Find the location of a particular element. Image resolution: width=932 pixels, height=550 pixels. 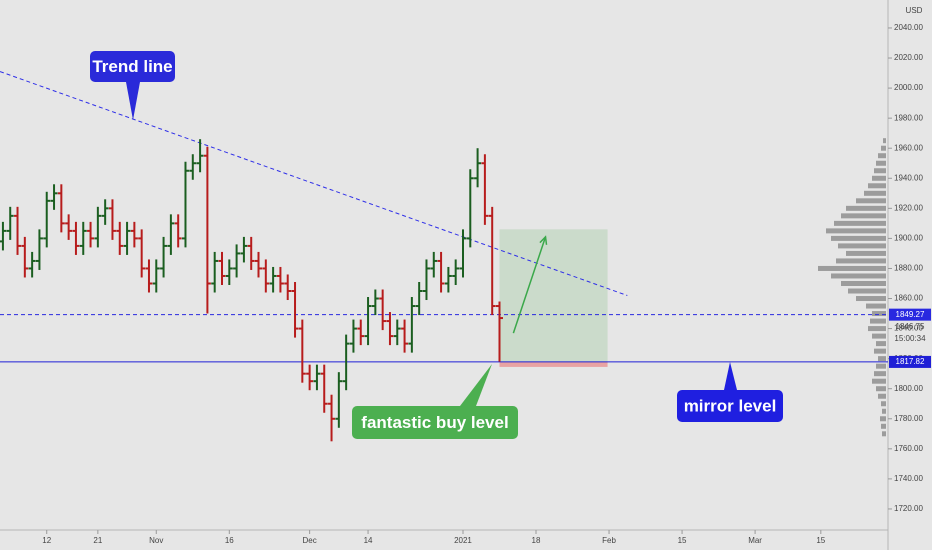

y-tick-label: 1780.00 is located at coordinates (908, 418).